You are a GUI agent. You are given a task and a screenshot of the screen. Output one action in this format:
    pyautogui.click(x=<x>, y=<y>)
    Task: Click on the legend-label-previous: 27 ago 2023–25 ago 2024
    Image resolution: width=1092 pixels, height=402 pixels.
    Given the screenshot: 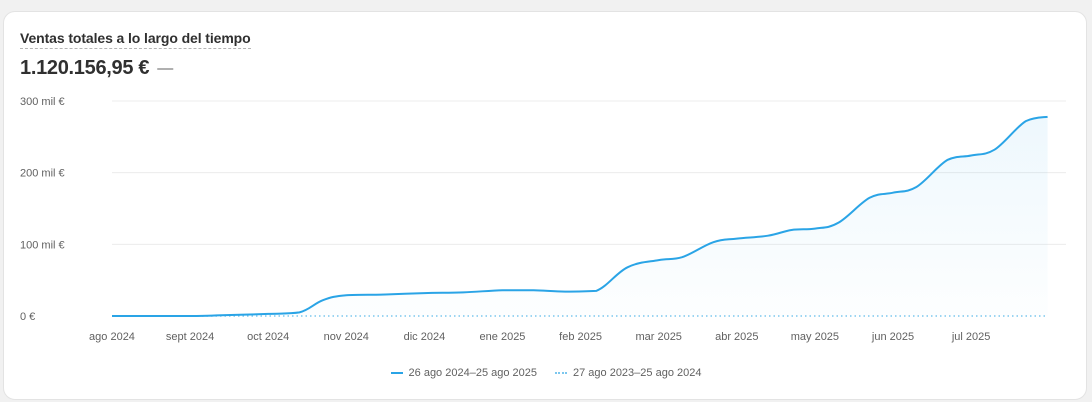 What is the action you would take?
    pyautogui.click(x=637, y=373)
    